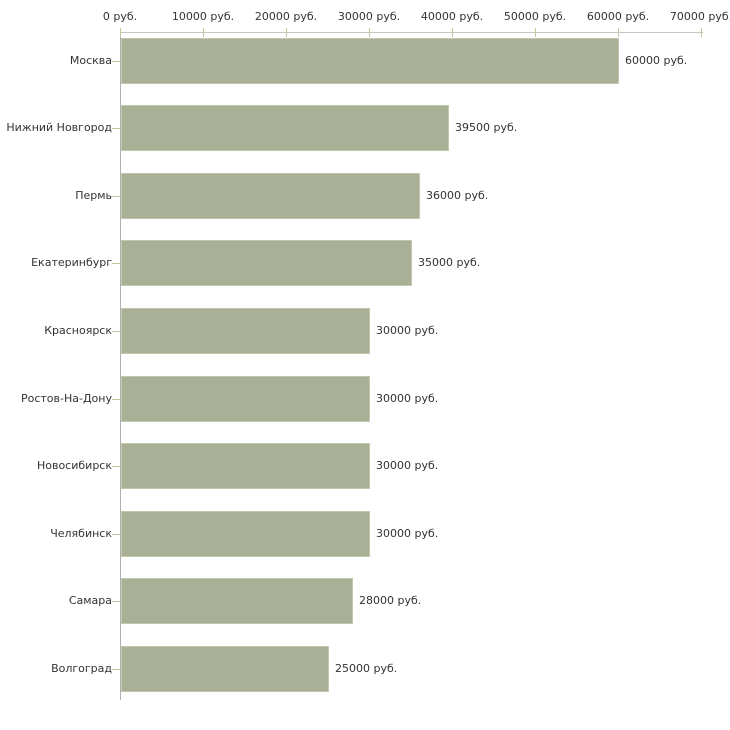 The image size is (730, 730). Describe the element at coordinates (452, 16) in the screenshot. I see `x-tick-label: 40000 руб.` at that location.